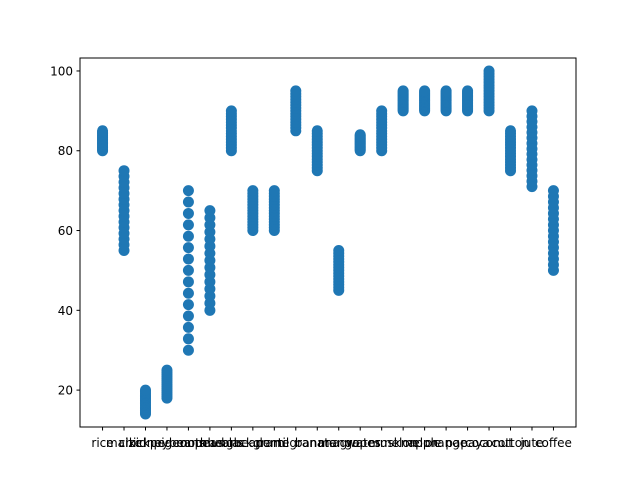  What do you see at coordinates (446, 101) in the screenshot?
I see `series-points-orange` at bounding box center [446, 101].